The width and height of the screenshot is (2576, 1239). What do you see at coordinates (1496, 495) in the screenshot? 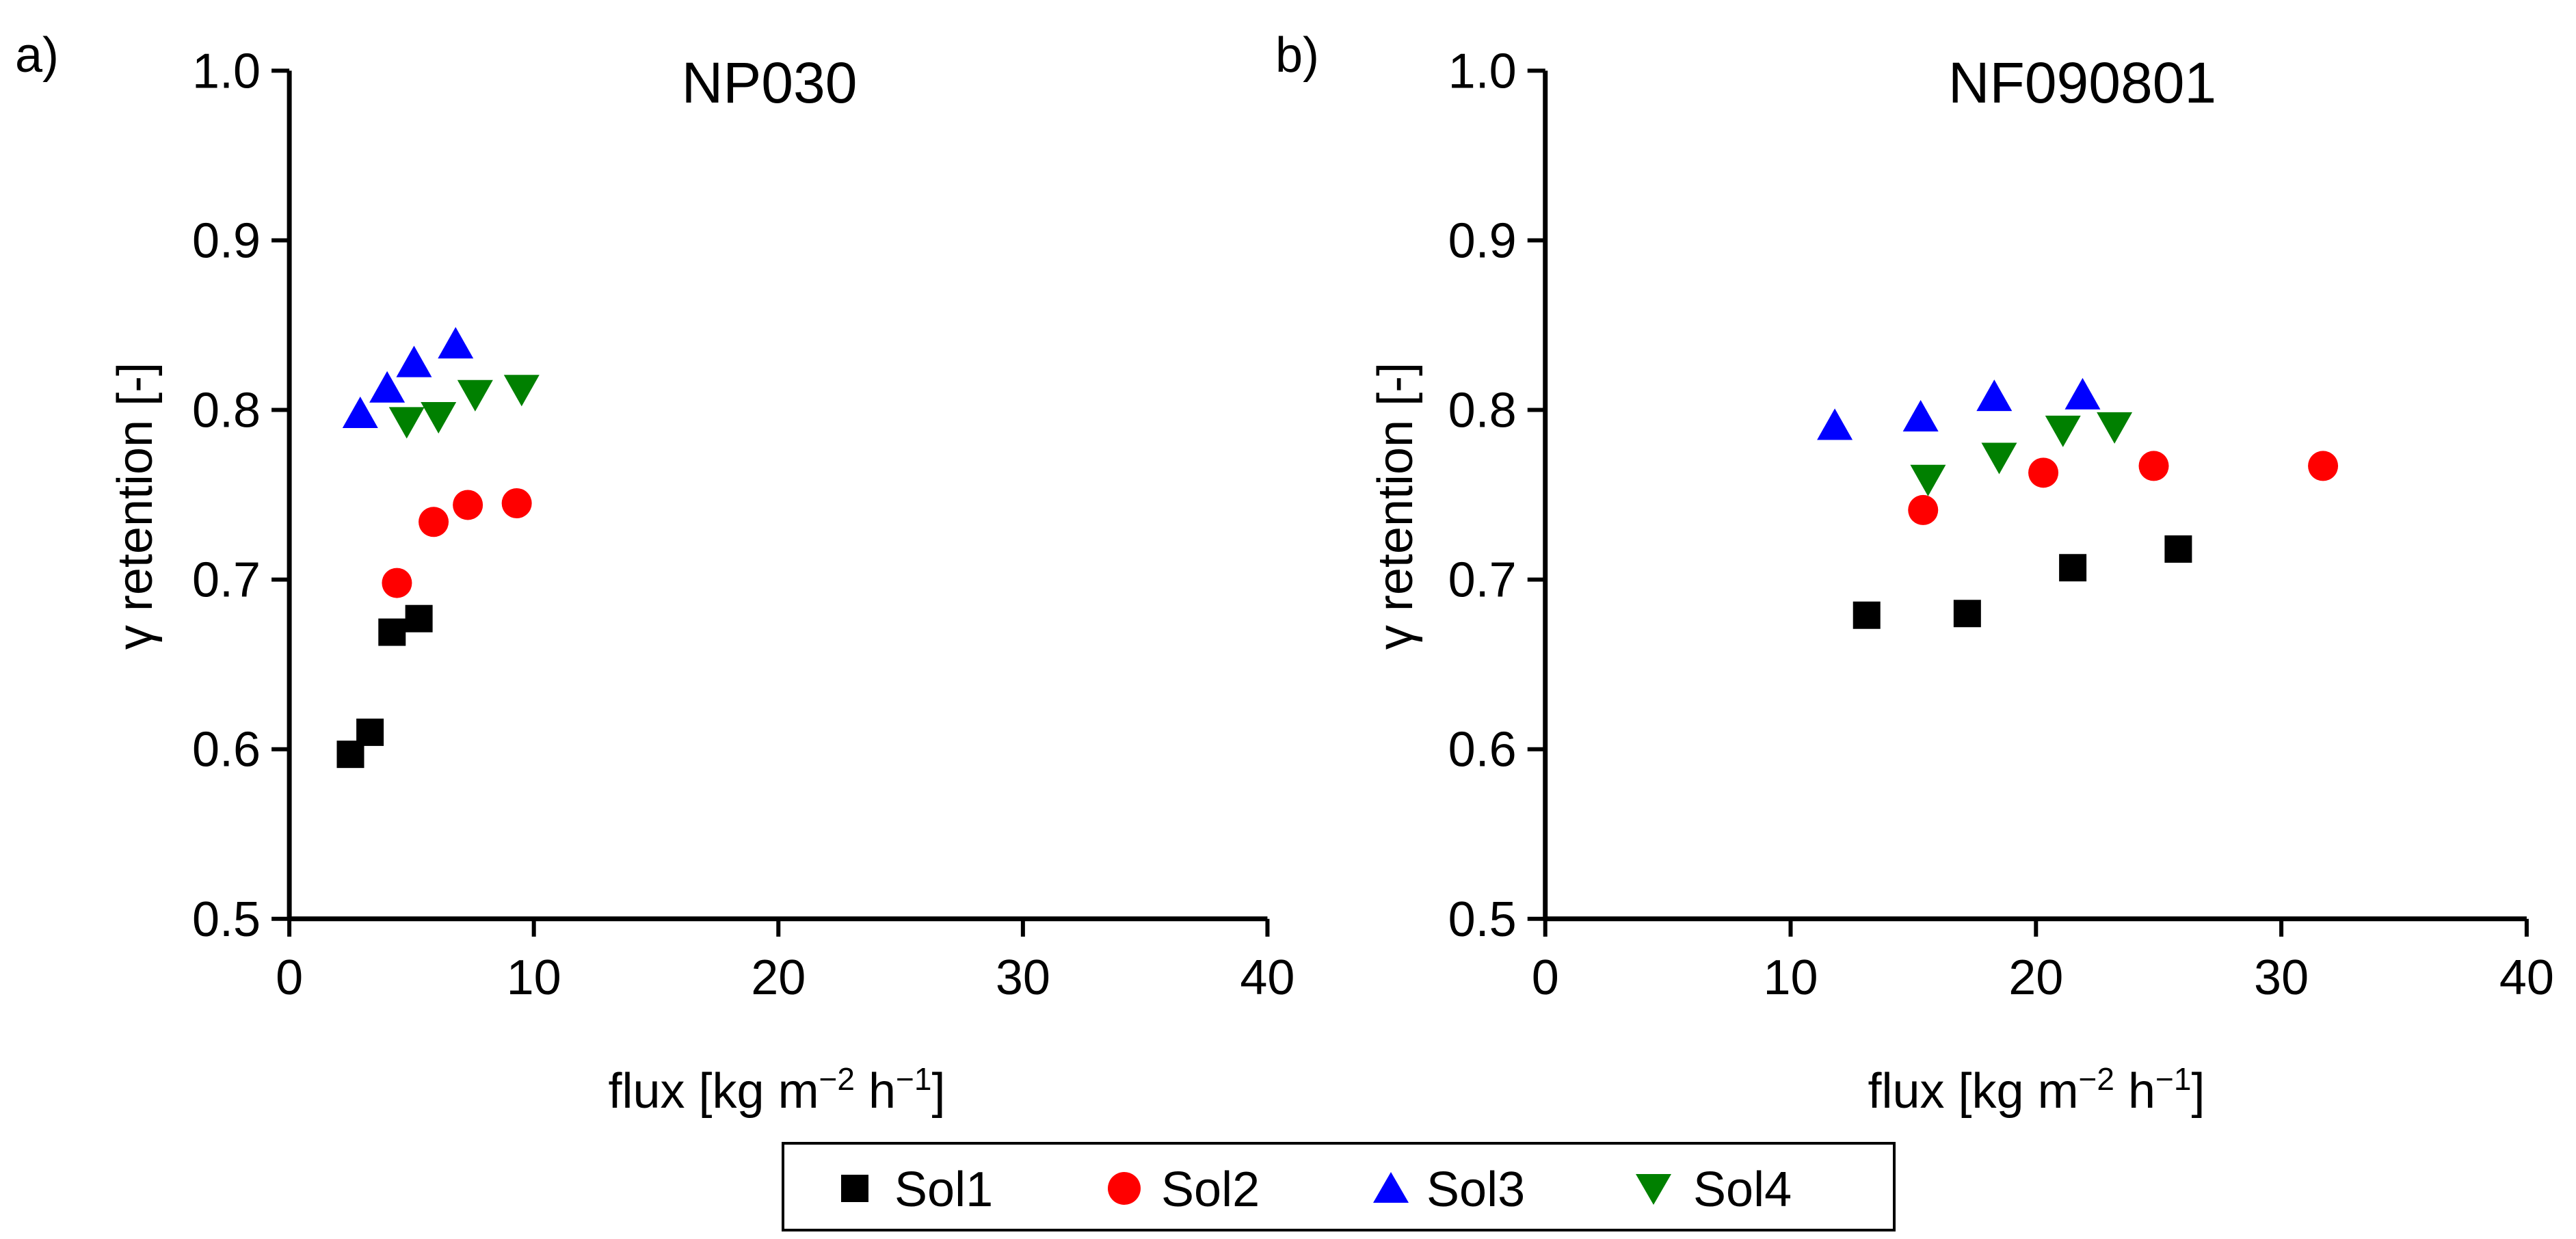
I see `panel-b-y-ticks: 0.5 0.6 0.7 0.8 0.9 1.0` at bounding box center [1496, 495].